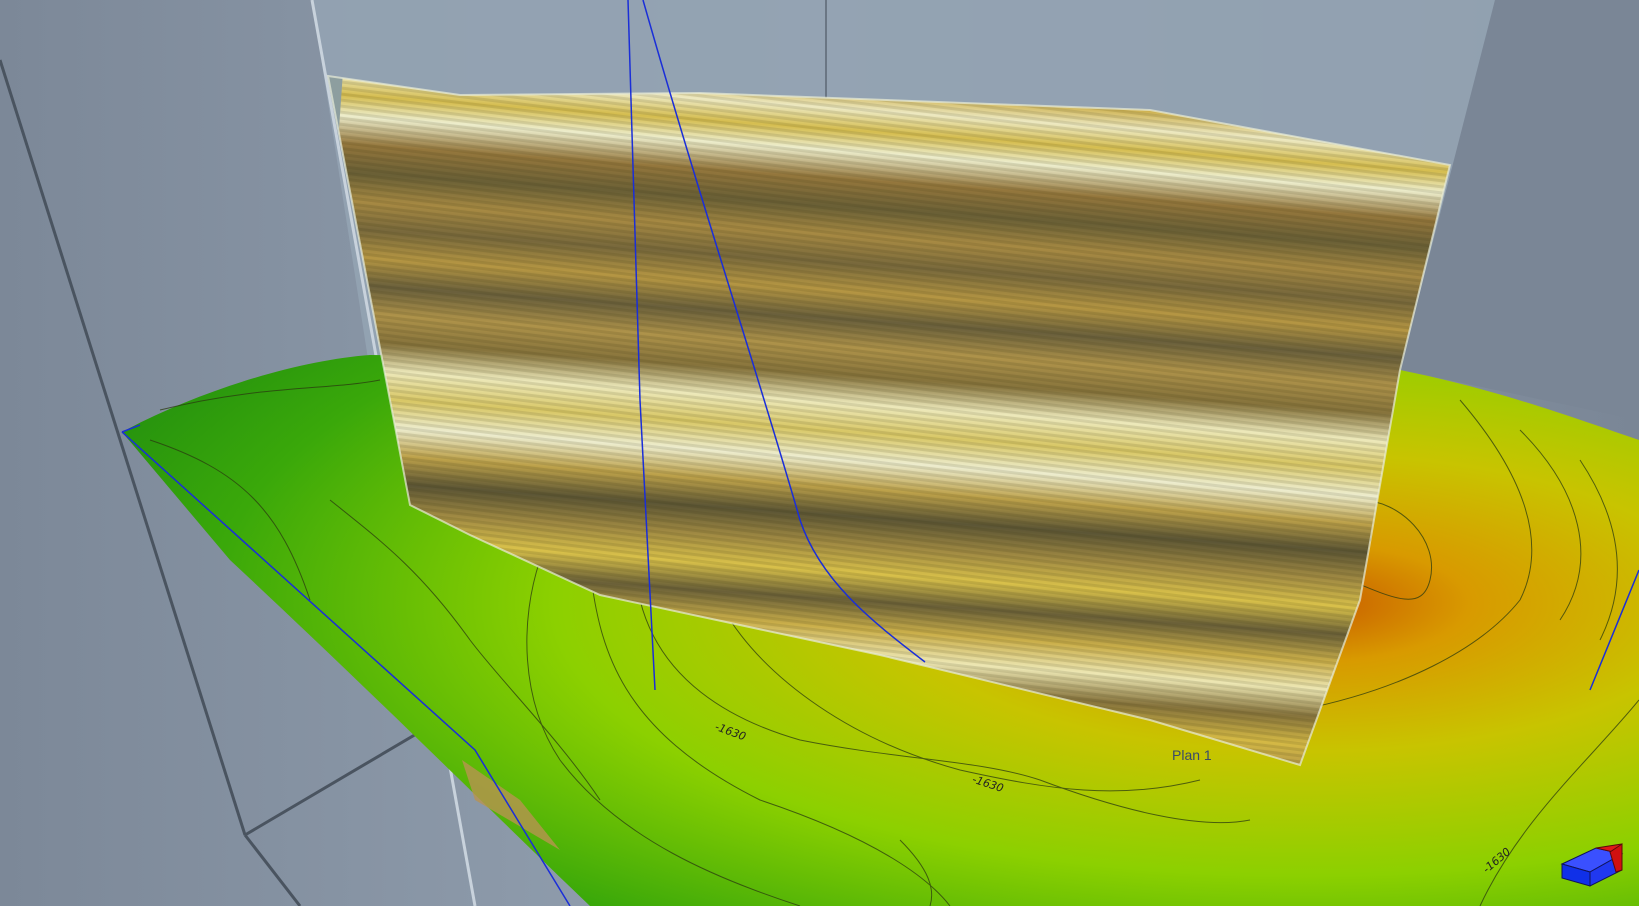 Image resolution: width=1639 pixels, height=906 pixels. Describe the element at coordinates (1593, 866) in the screenshot. I see `orientation-cube-icon` at that location.